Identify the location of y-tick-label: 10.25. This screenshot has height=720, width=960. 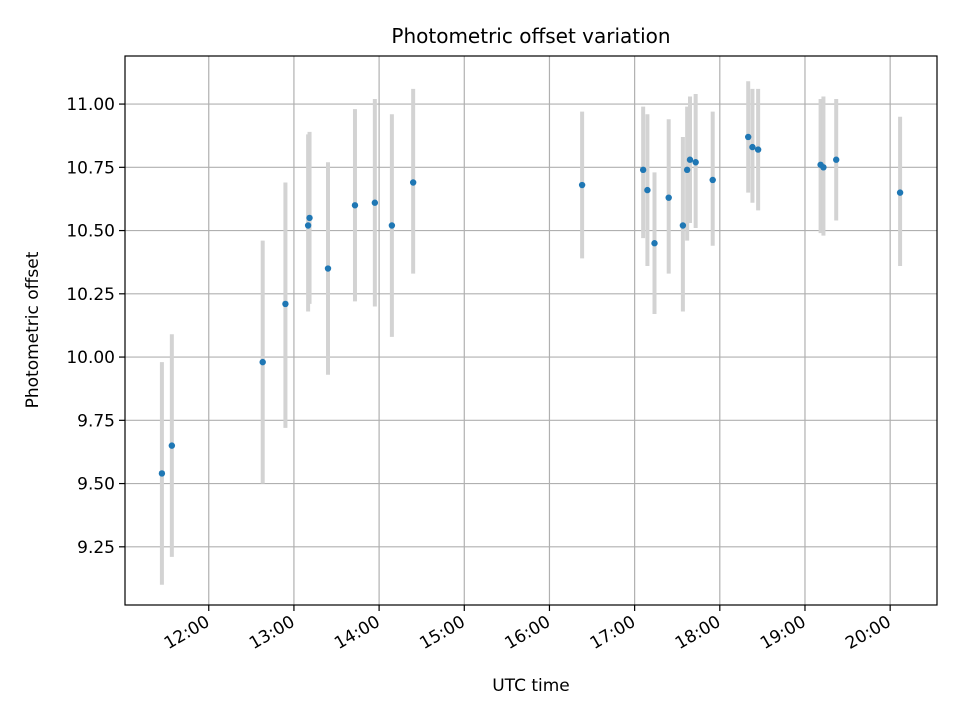
(90, 295).